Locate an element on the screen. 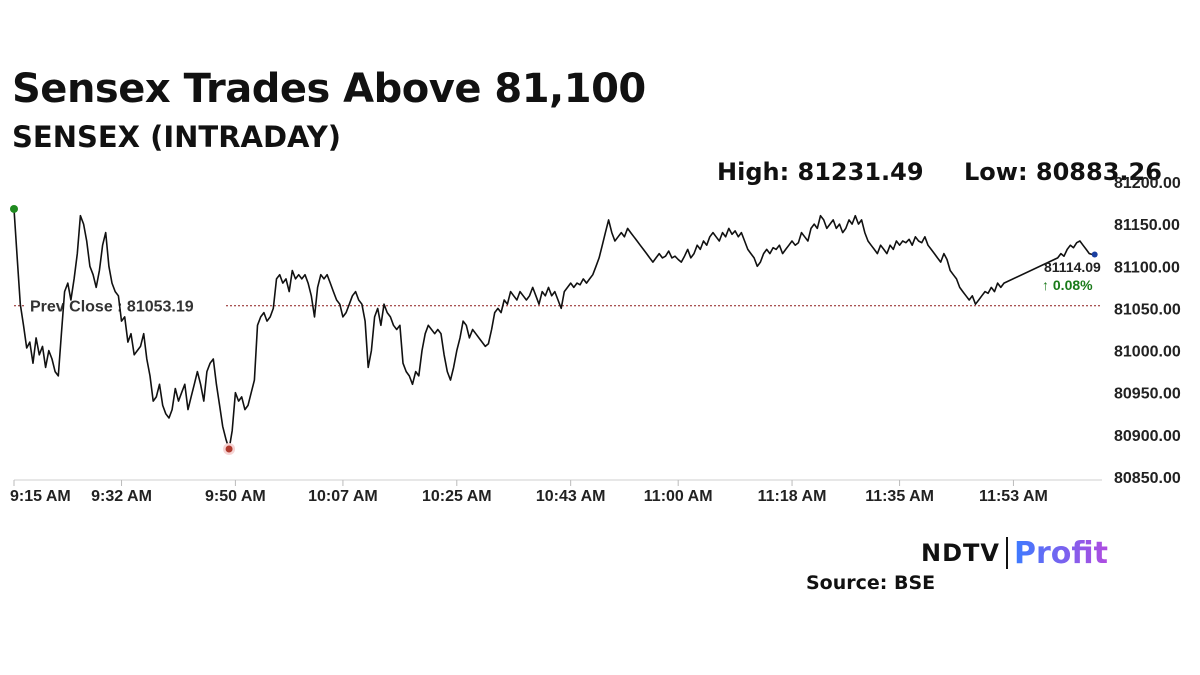  ndtv-profit-logo: NDTV Profit is located at coordinates (1014, 553).